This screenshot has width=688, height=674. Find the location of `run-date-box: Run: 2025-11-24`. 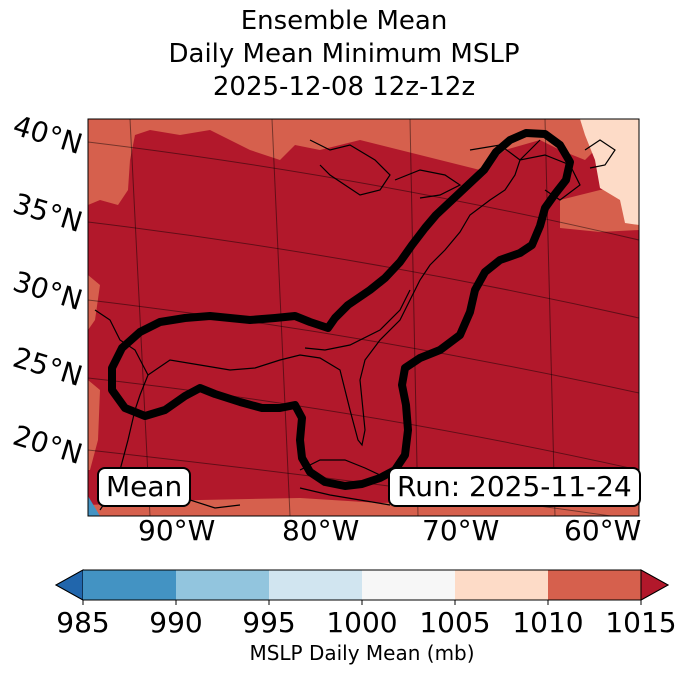

run-date-box: Run: 2025-11-24 is located at coordinates (514, 487).